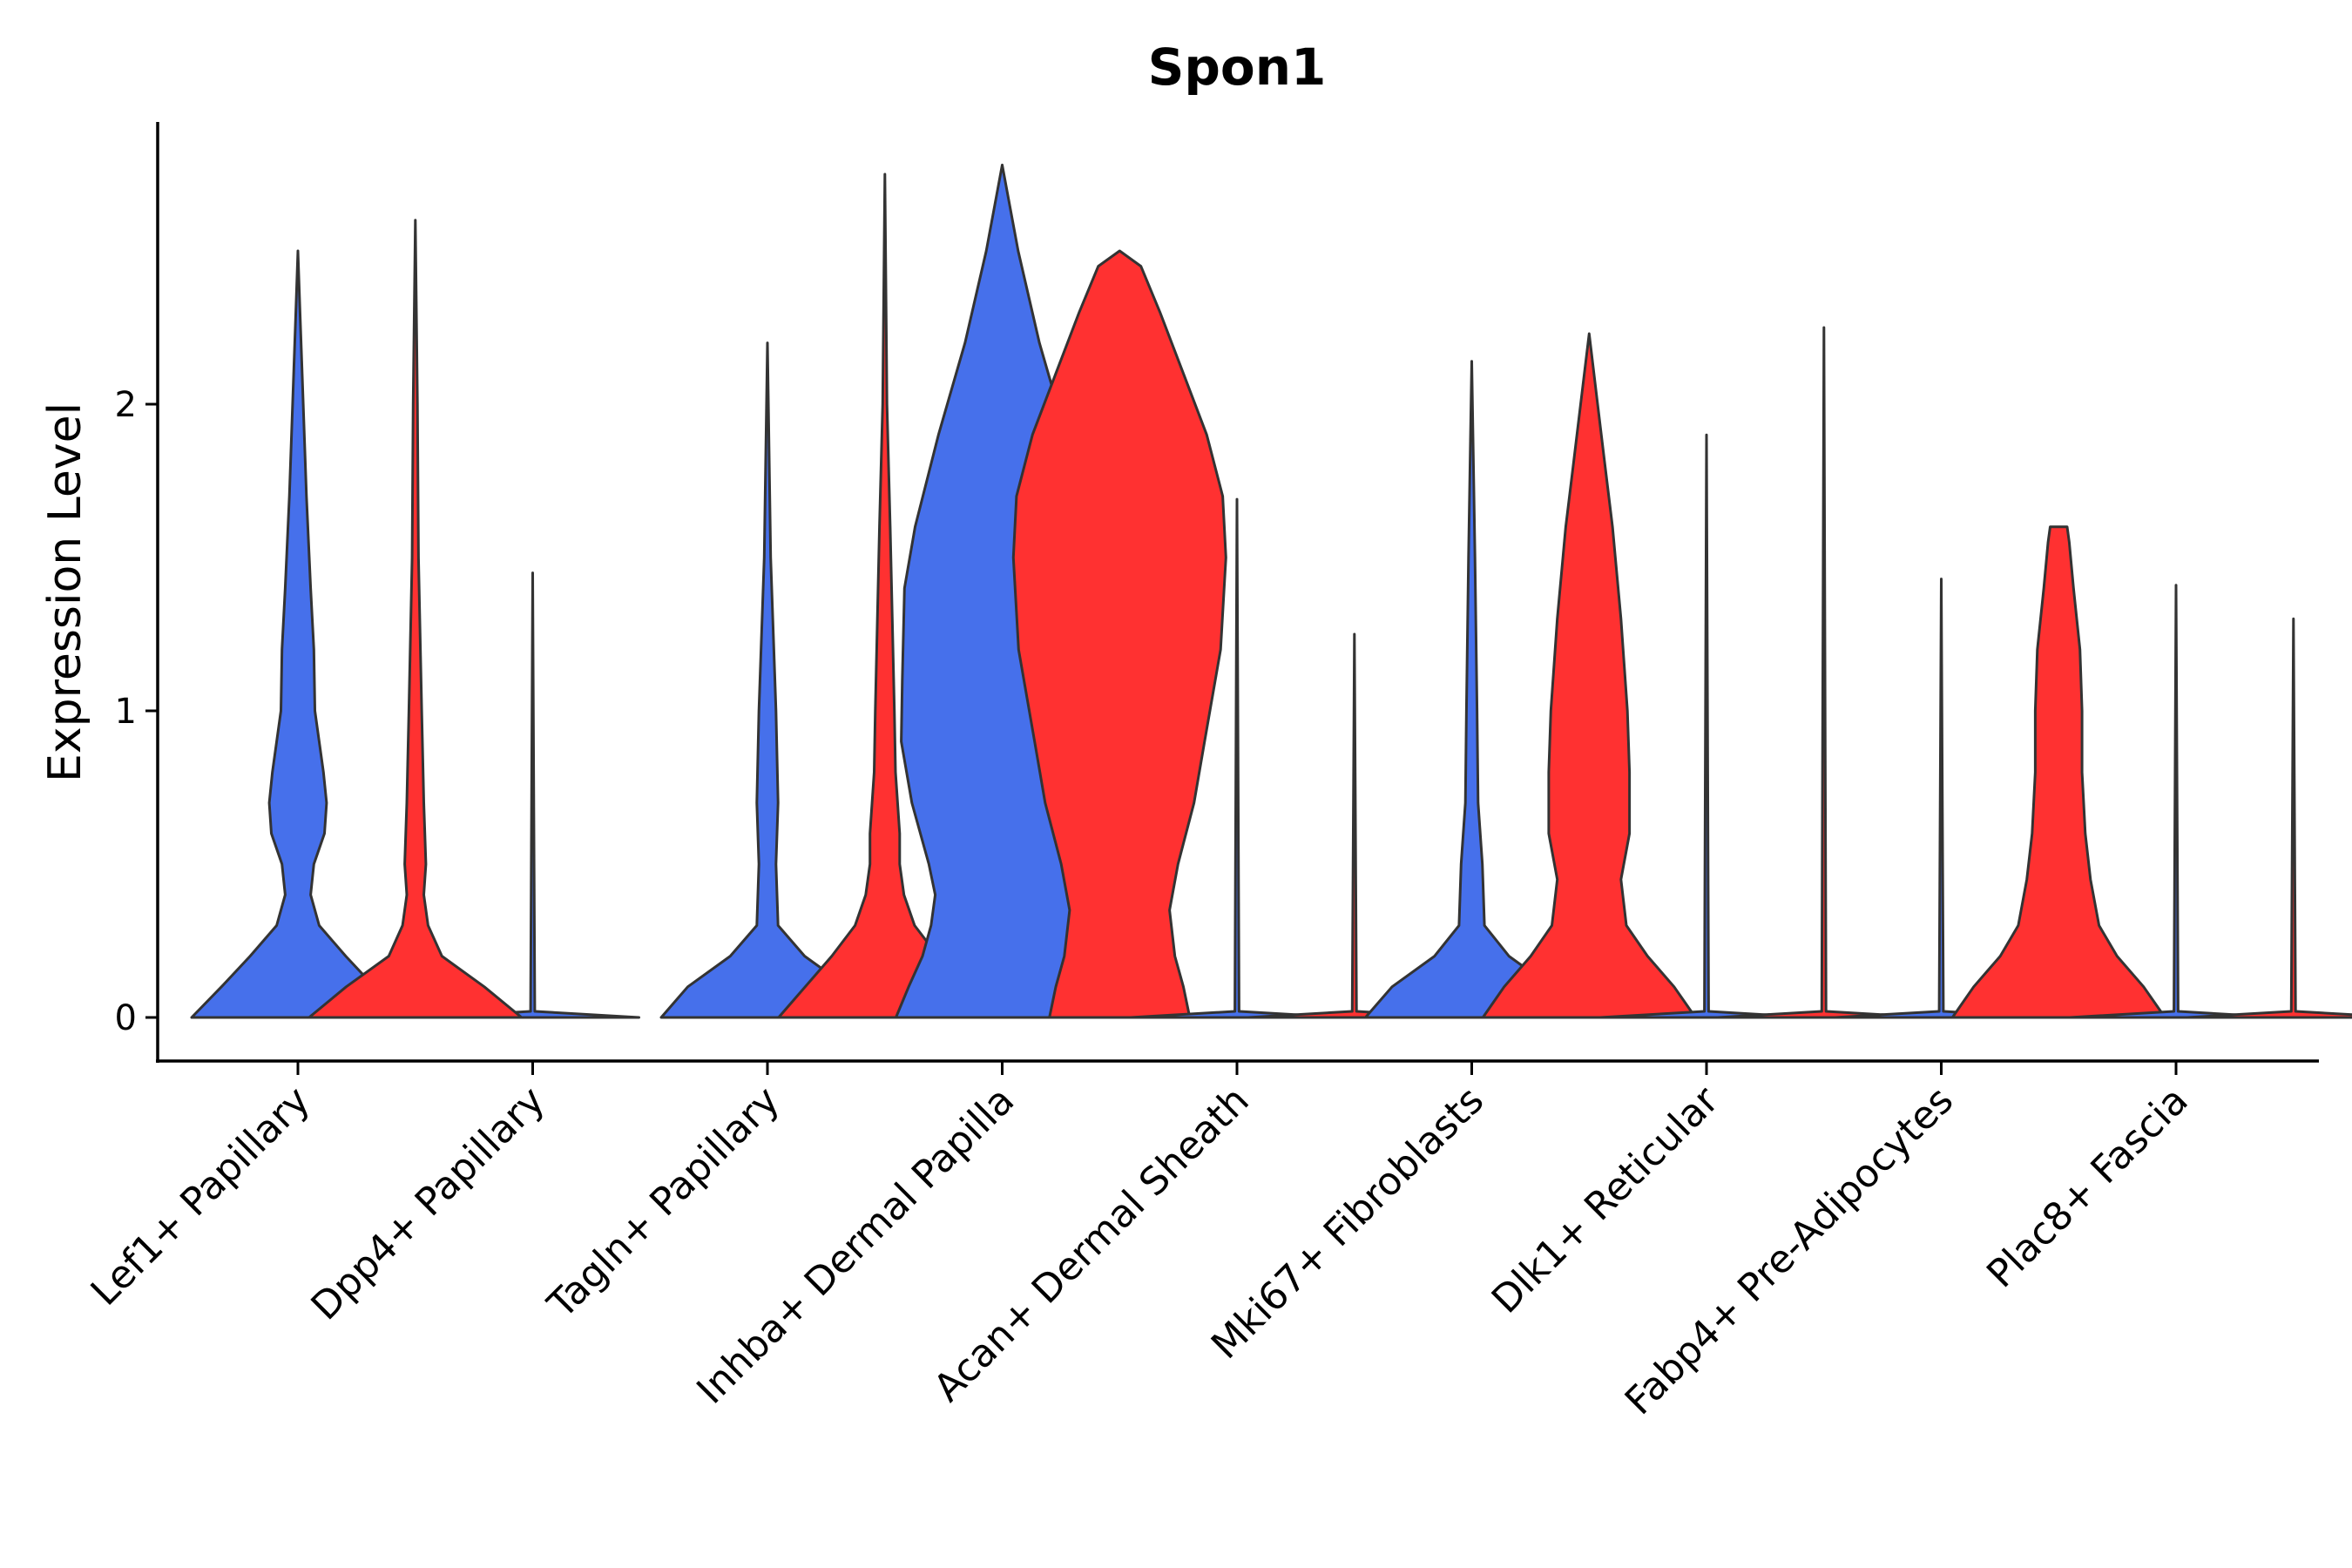  What do you see at coordinates (126, 712) in the screenshot?
I see `y-tick-label: 1` at bounding box center [126, 712].